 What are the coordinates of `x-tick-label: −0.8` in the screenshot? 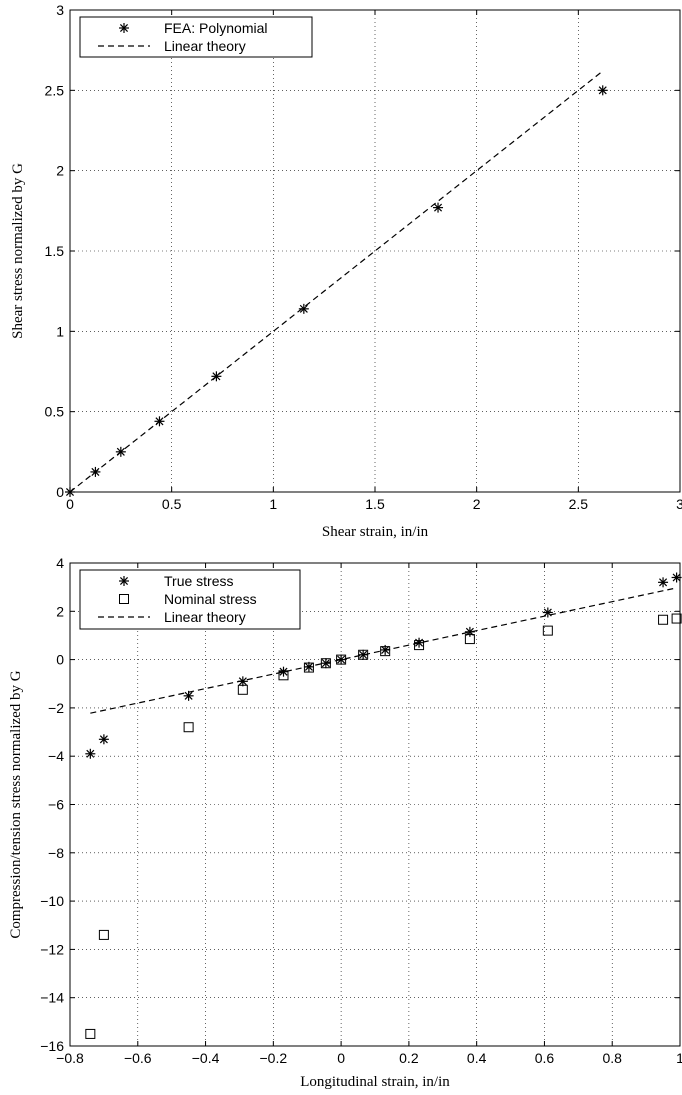 It's located at (70, 1058).